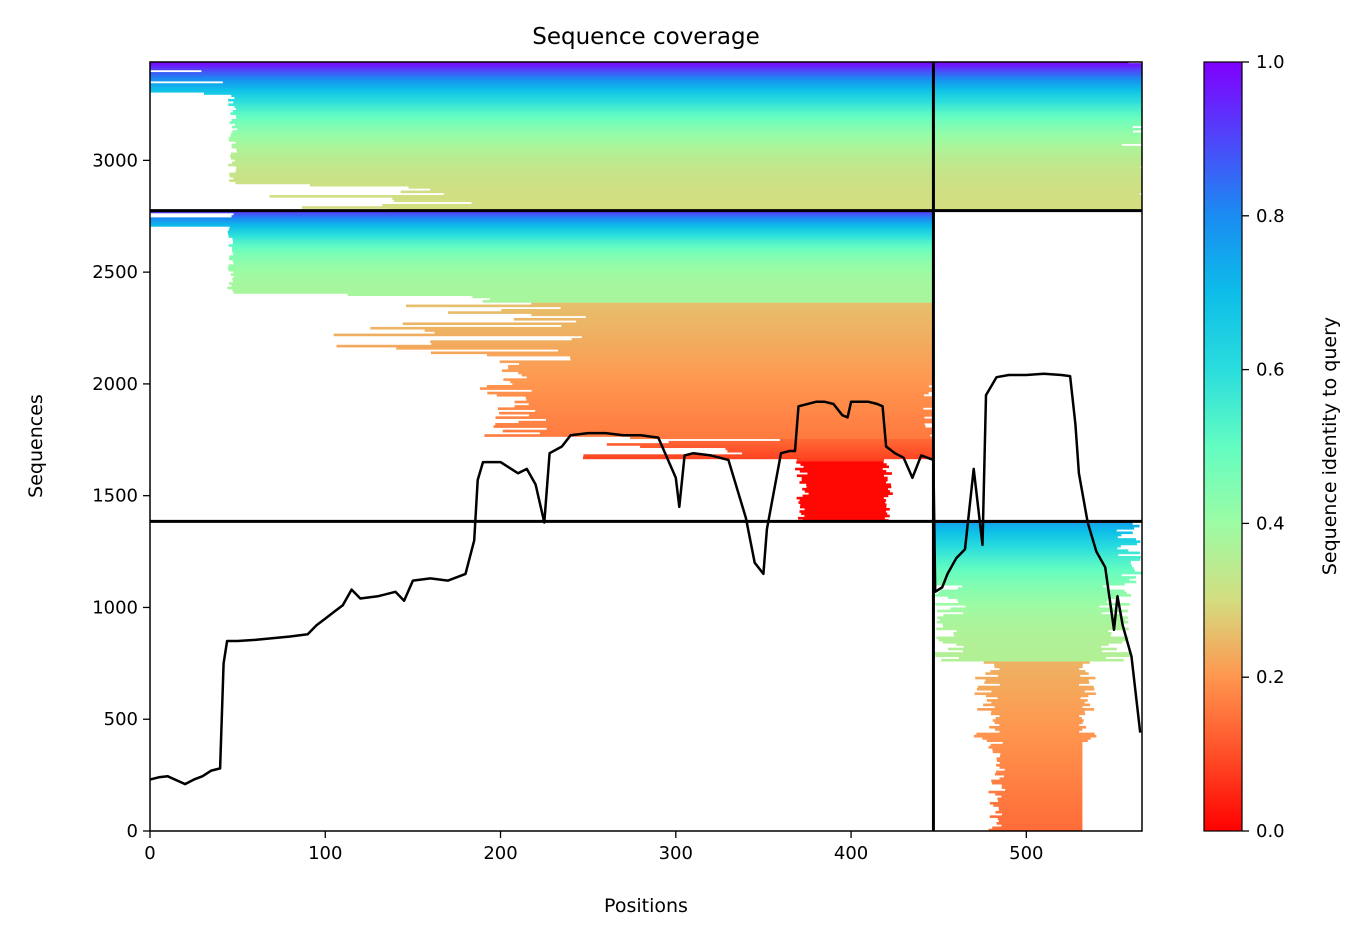  What do you see at coordinates (36, 446) in the screenshot?
I see `y-axis-label: Sequences` at bounding box center [36, 446].